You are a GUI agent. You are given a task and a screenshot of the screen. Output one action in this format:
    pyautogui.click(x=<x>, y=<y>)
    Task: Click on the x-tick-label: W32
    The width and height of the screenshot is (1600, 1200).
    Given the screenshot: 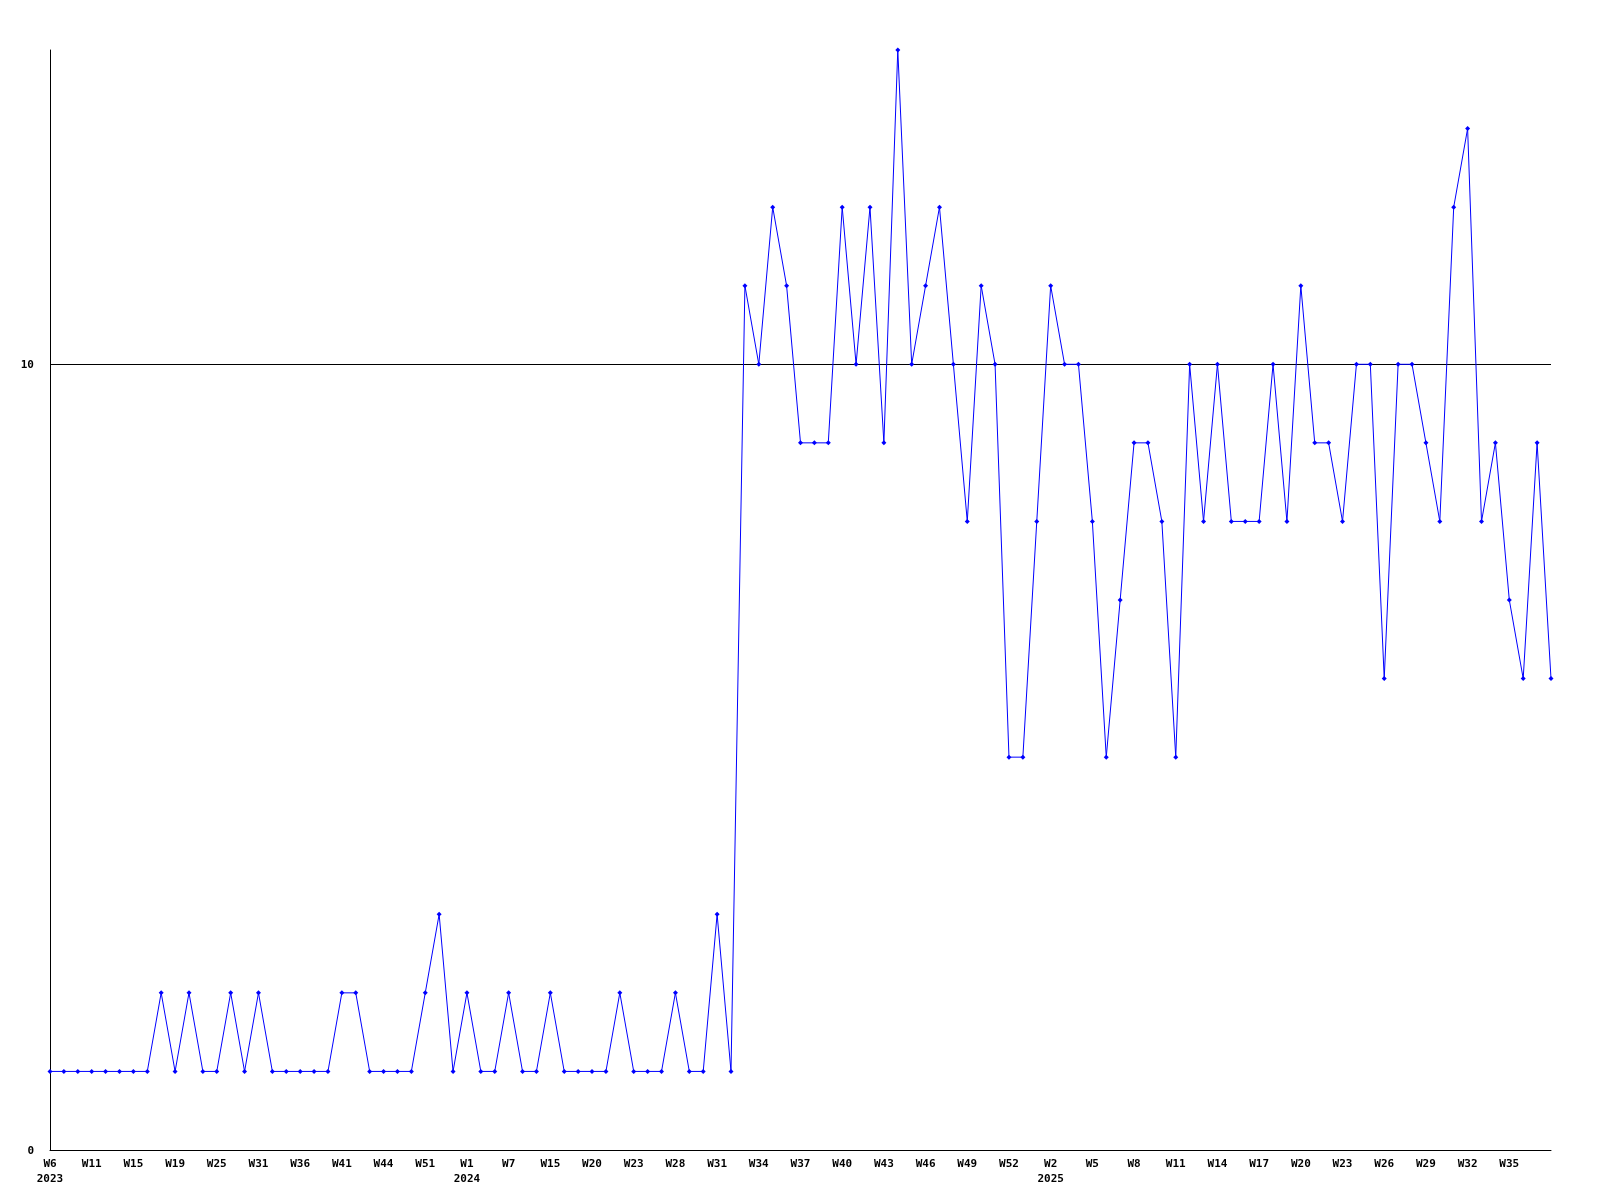 What is the action you would take?
    pyautogui.click(x=1467, y=1163)
    